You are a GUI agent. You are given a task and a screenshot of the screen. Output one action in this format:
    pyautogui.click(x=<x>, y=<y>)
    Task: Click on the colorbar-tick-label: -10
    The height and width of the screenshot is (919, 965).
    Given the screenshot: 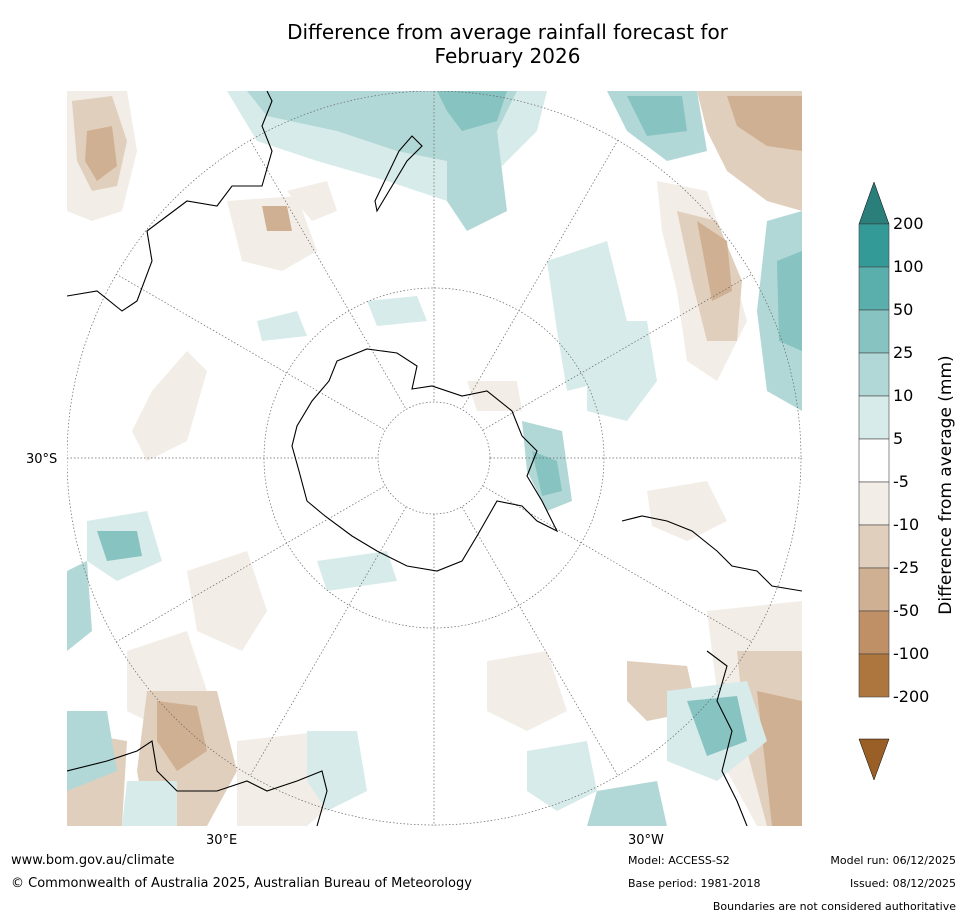 What is the action you would take?
    pyautogui.click(x=906, y=524)
    